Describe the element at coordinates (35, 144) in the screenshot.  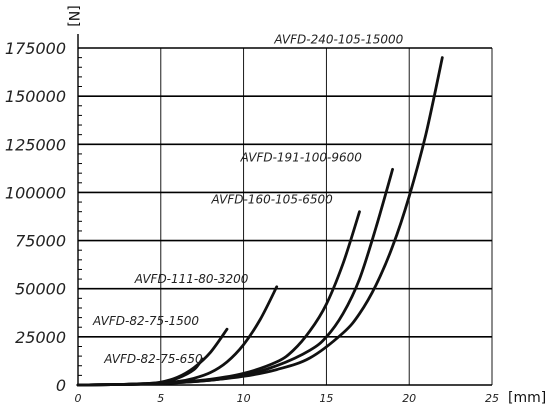
I see `y-tick-label: 125000` at that location.